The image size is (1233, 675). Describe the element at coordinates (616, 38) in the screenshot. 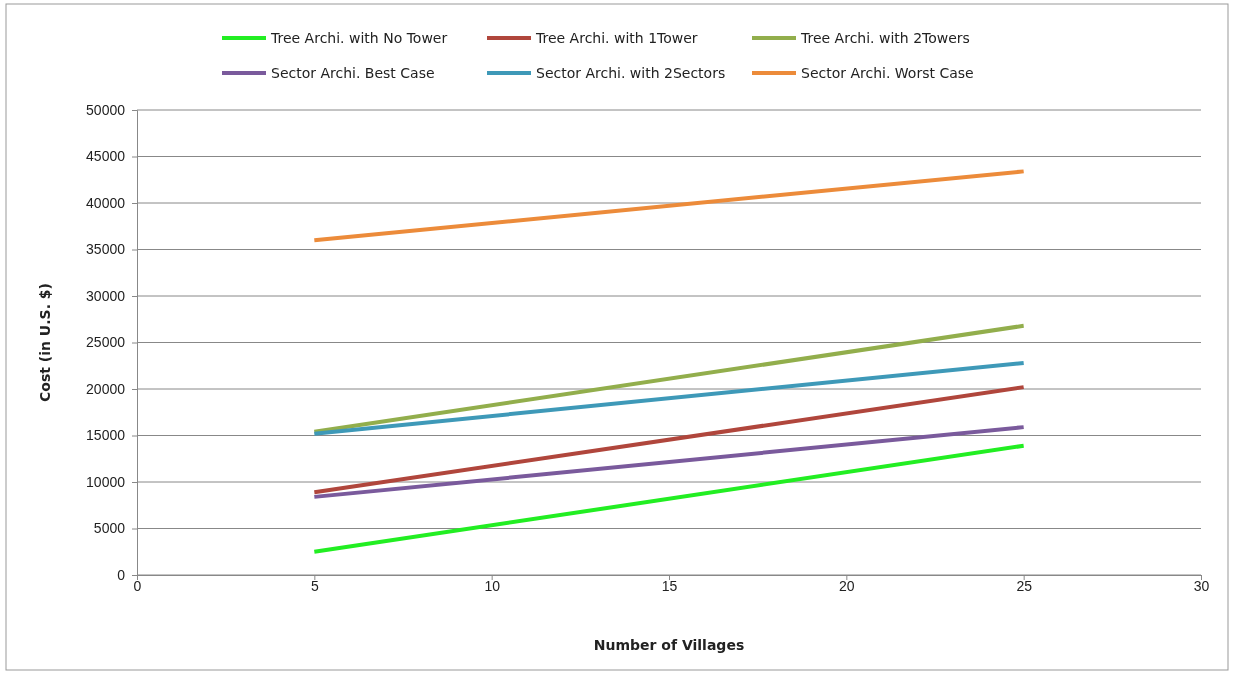

I see `legend-label: Tree Archi. with 1Tower` at that location.